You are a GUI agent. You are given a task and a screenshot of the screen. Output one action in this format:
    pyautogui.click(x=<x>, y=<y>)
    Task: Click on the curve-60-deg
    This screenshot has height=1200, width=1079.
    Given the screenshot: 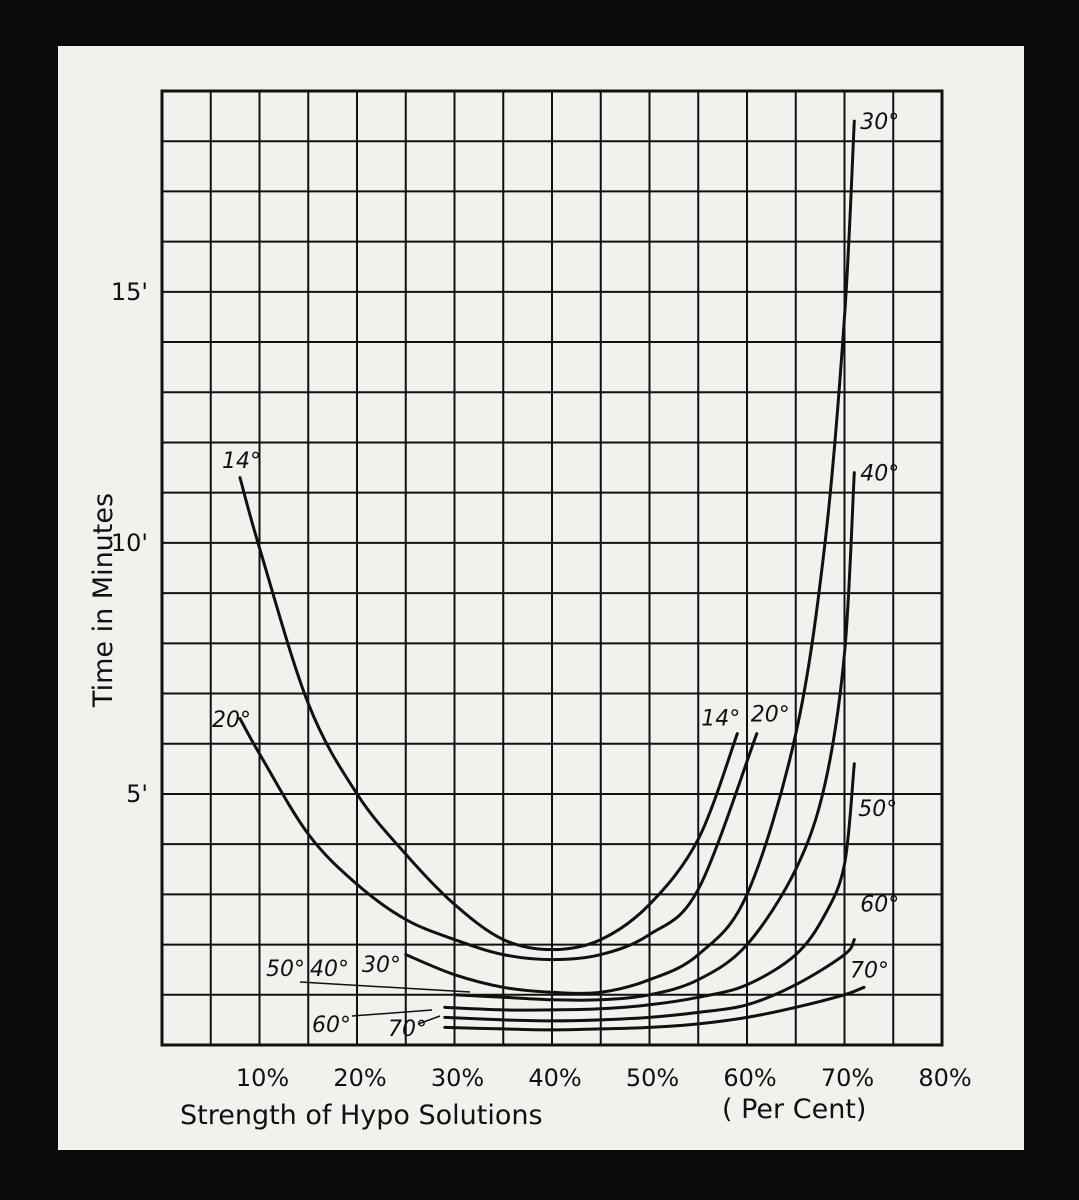 What is the action you would take?
    pyautogui.click(x=649, y=980)
    